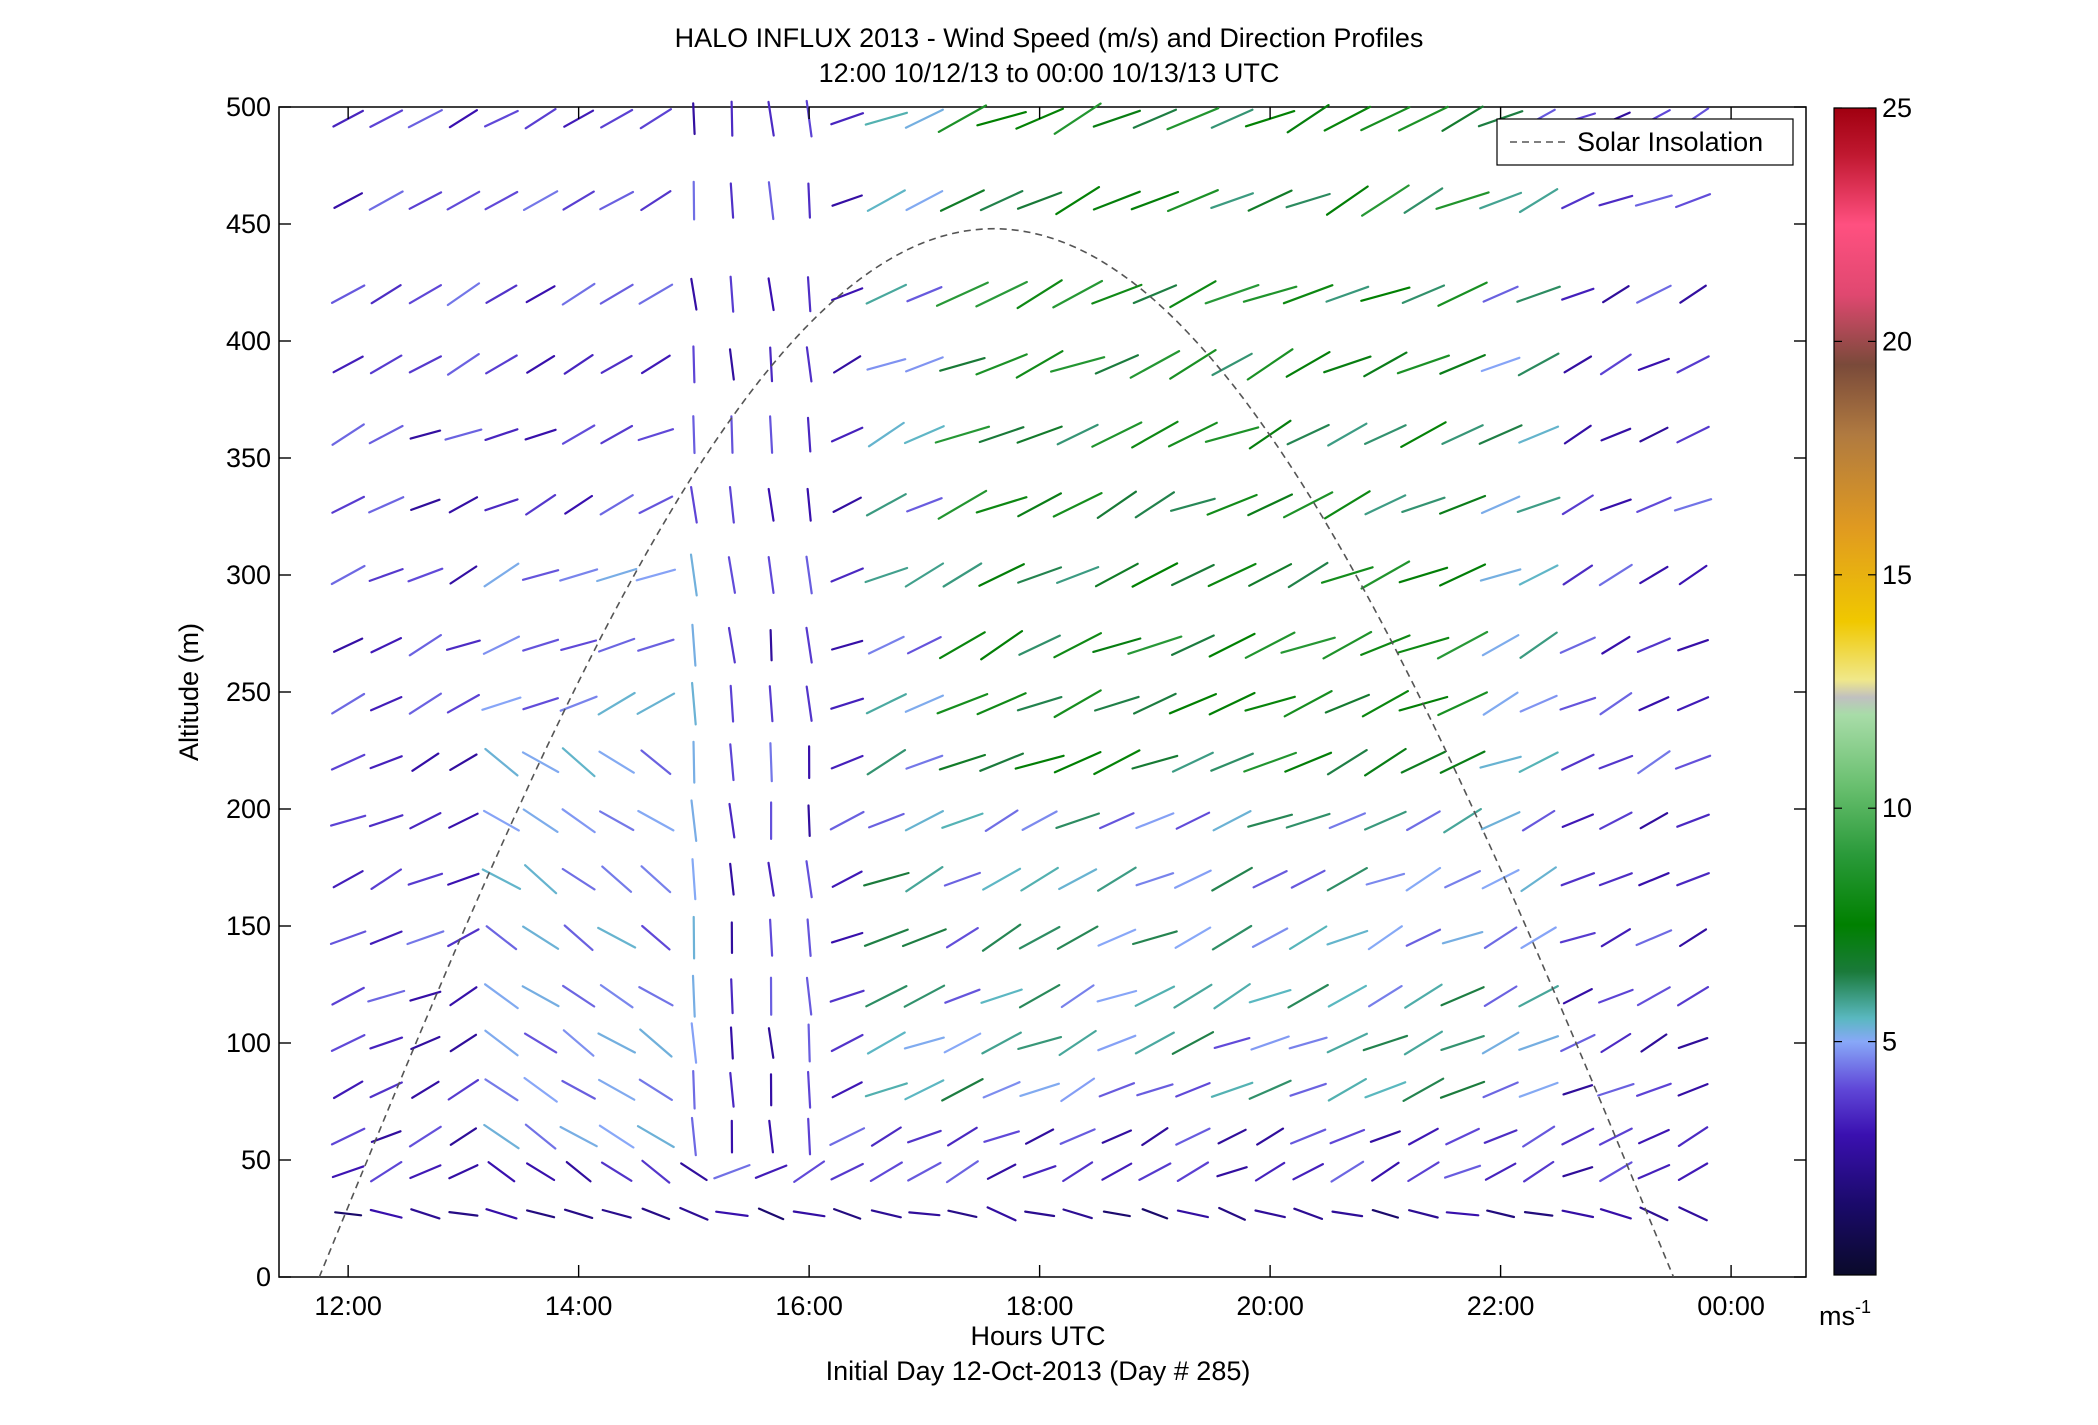 The width and height of the screenshot is (2098, 1425). What do you see at coordinates (1897, 808) in the screenshot?
I see `colorbar-tick-label: 10` at bounding box center [1897, 808].